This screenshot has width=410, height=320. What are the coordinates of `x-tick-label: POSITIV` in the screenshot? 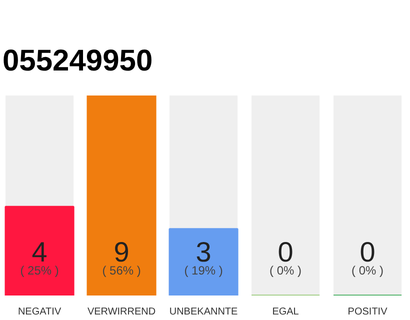 It's located at (368, 312).